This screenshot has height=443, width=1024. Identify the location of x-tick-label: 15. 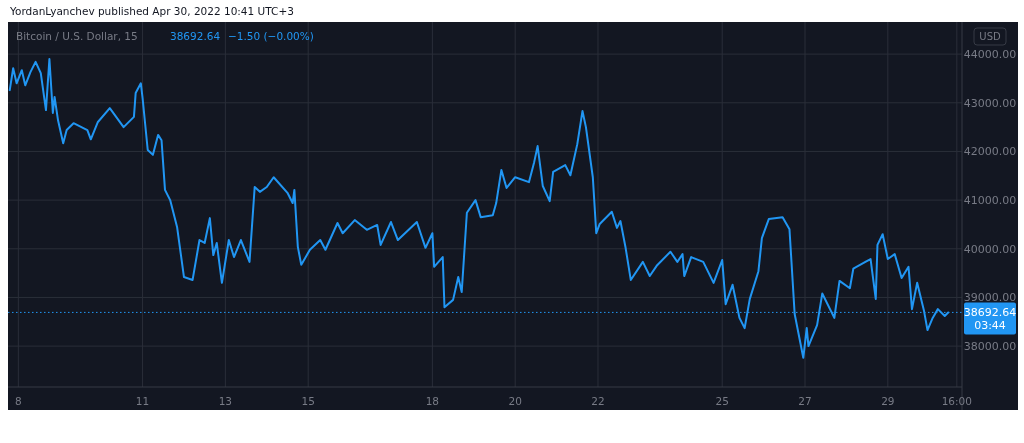
(308, 400).